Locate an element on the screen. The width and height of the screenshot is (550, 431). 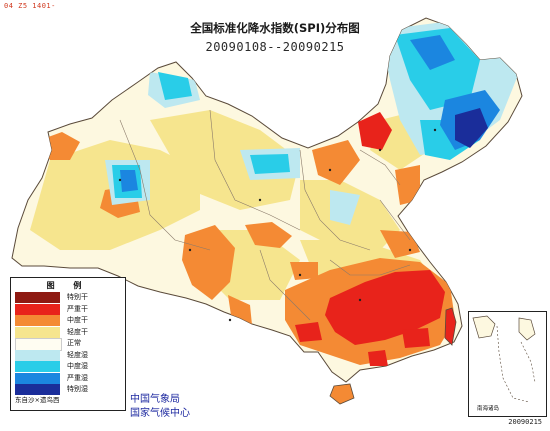
taiwan-island is located at coordinates (450, 326).